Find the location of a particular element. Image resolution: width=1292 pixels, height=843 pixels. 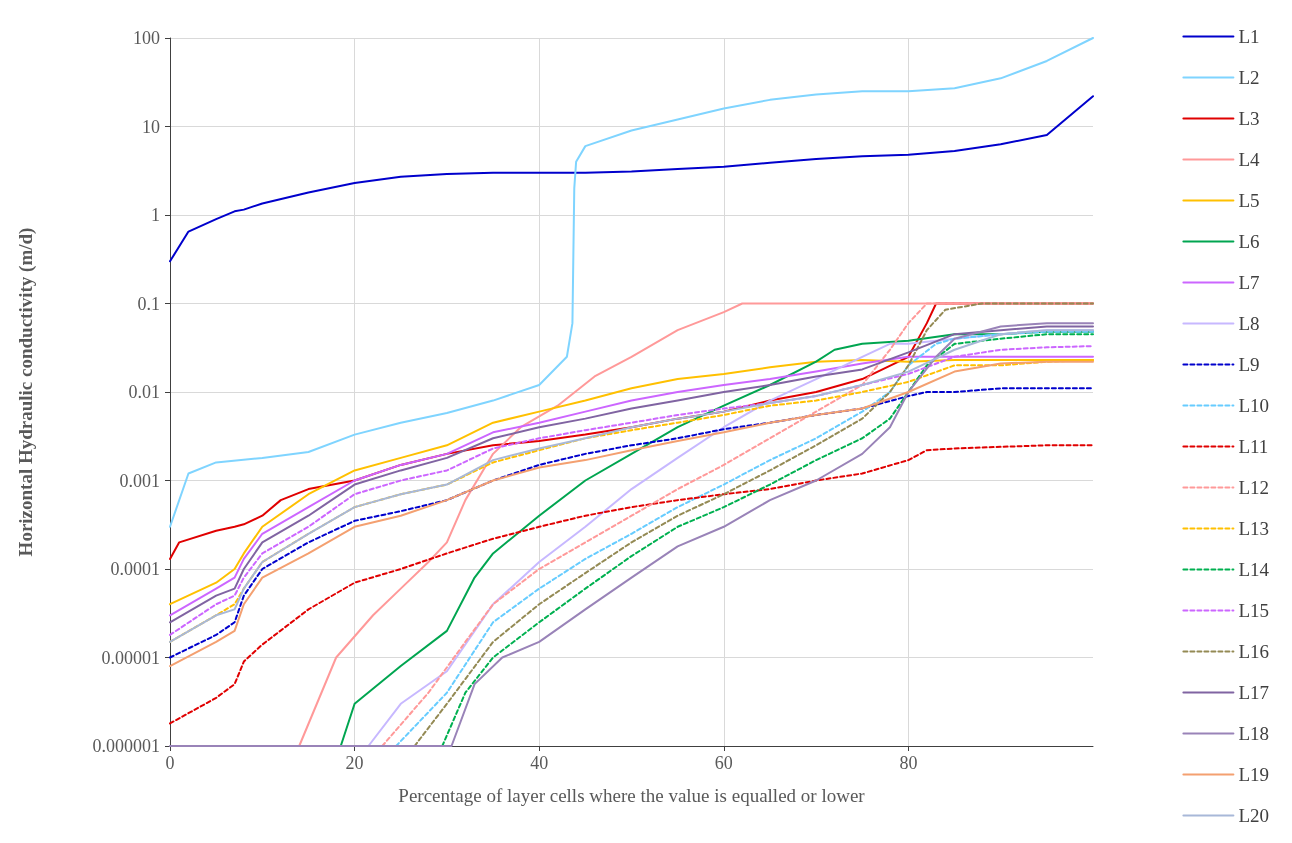

legend-label: L5 is located at coordinates (1249, 200).